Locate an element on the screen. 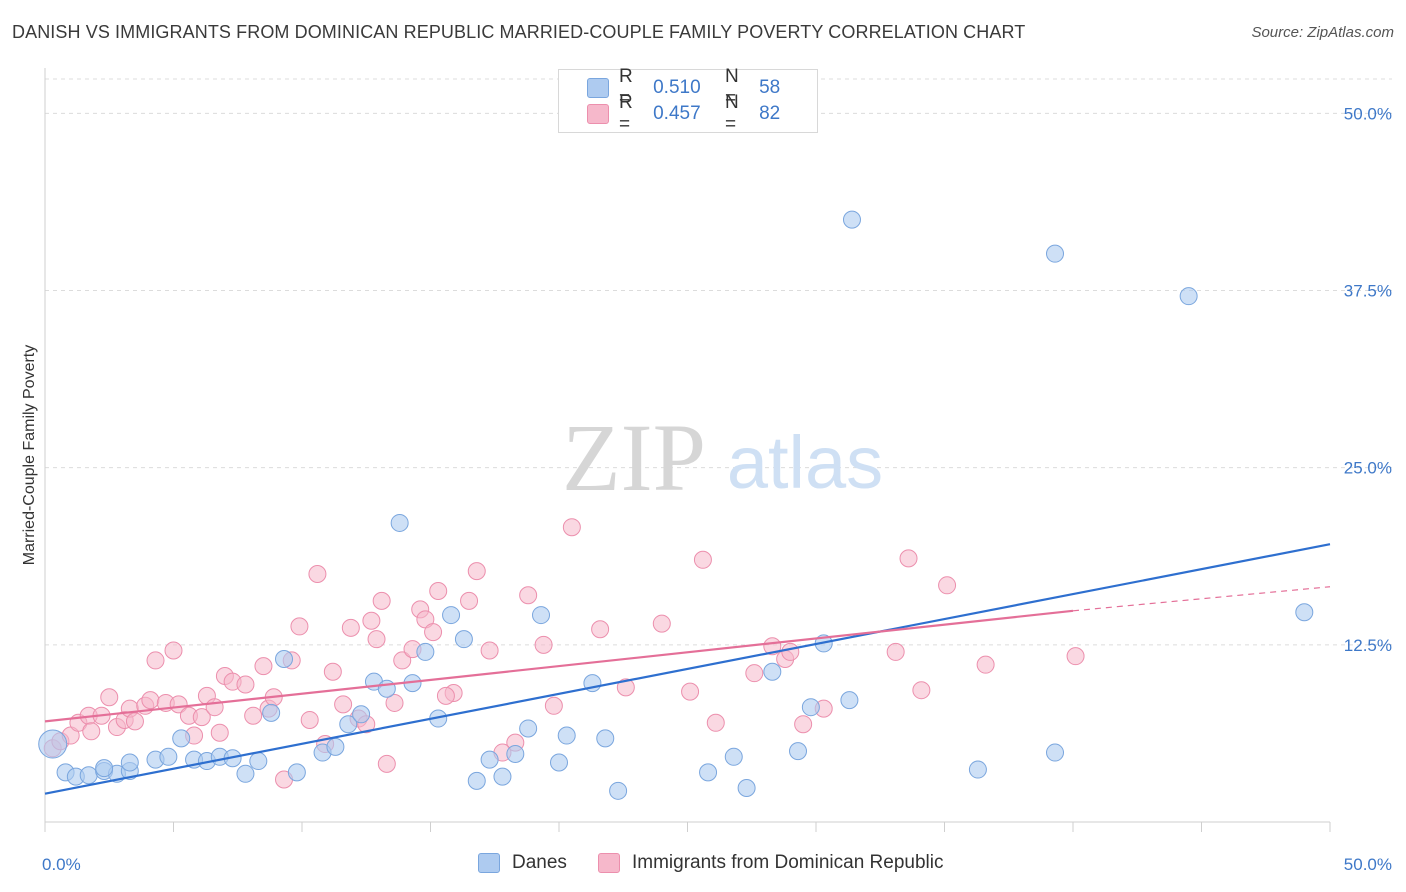  legend-label-danes: Danes is located at coordinates (539, 862).